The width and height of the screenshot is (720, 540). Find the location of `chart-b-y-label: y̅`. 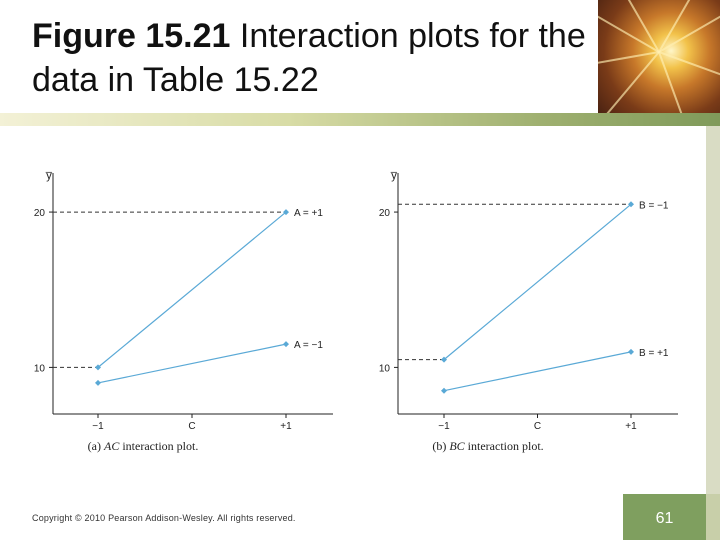

chart-b-y-label: y̅ is located at coordinates (394, 176).